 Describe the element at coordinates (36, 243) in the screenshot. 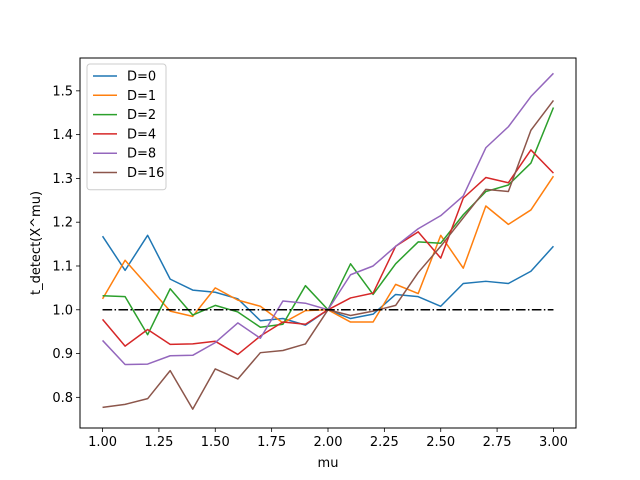

I see `y-axis-label: t_detect(X^mu)` at that location.